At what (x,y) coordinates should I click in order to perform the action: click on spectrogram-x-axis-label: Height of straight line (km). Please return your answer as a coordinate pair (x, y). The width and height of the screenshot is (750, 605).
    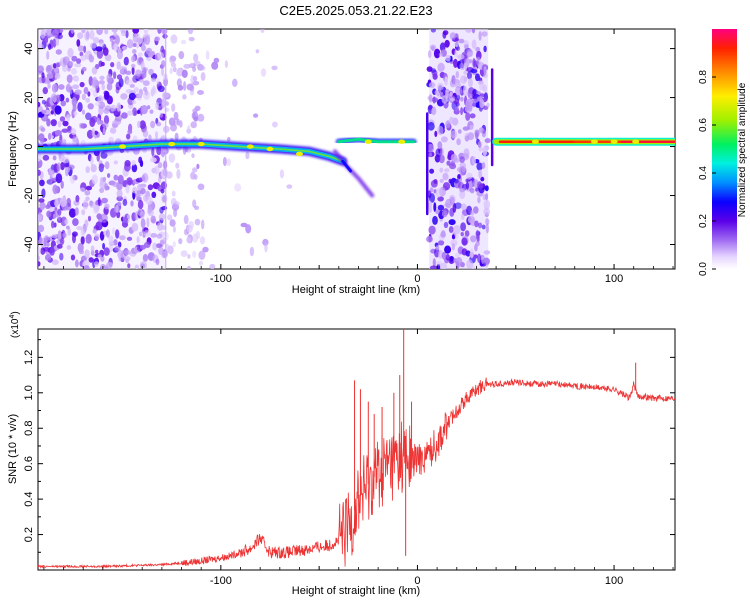
    Looking at the image, I should click on (356, 290).